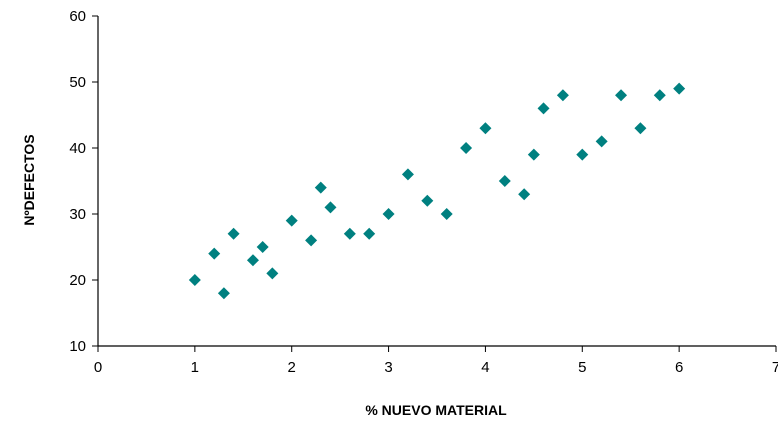  What do you see at coordinates (436, 410) in the screenshot?
I see `x-axis-title: % NUEVO MATERIAL` at bounding box center [436, 410].